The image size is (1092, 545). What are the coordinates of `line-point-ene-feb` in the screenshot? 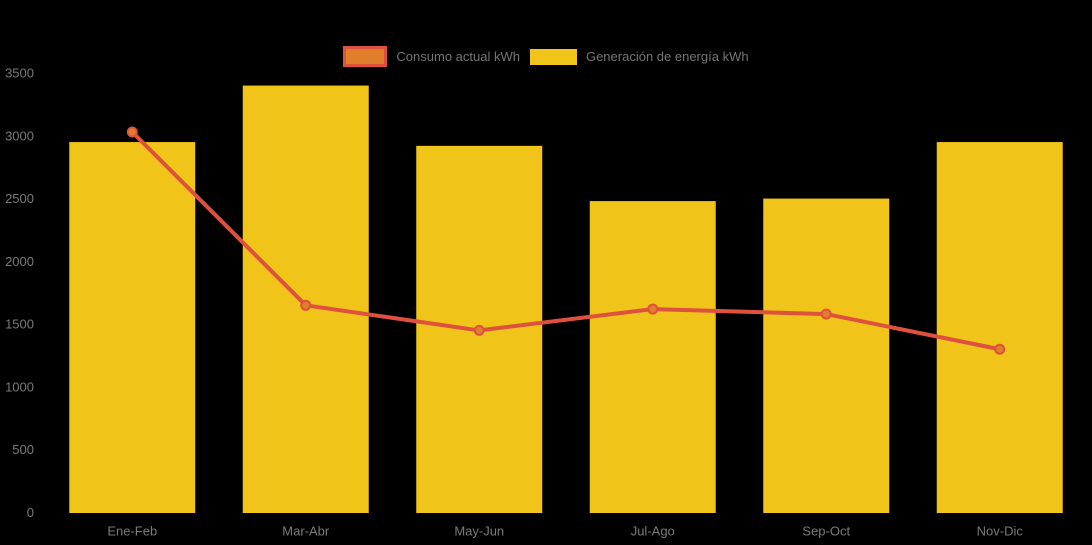 It's located at (132, 132).